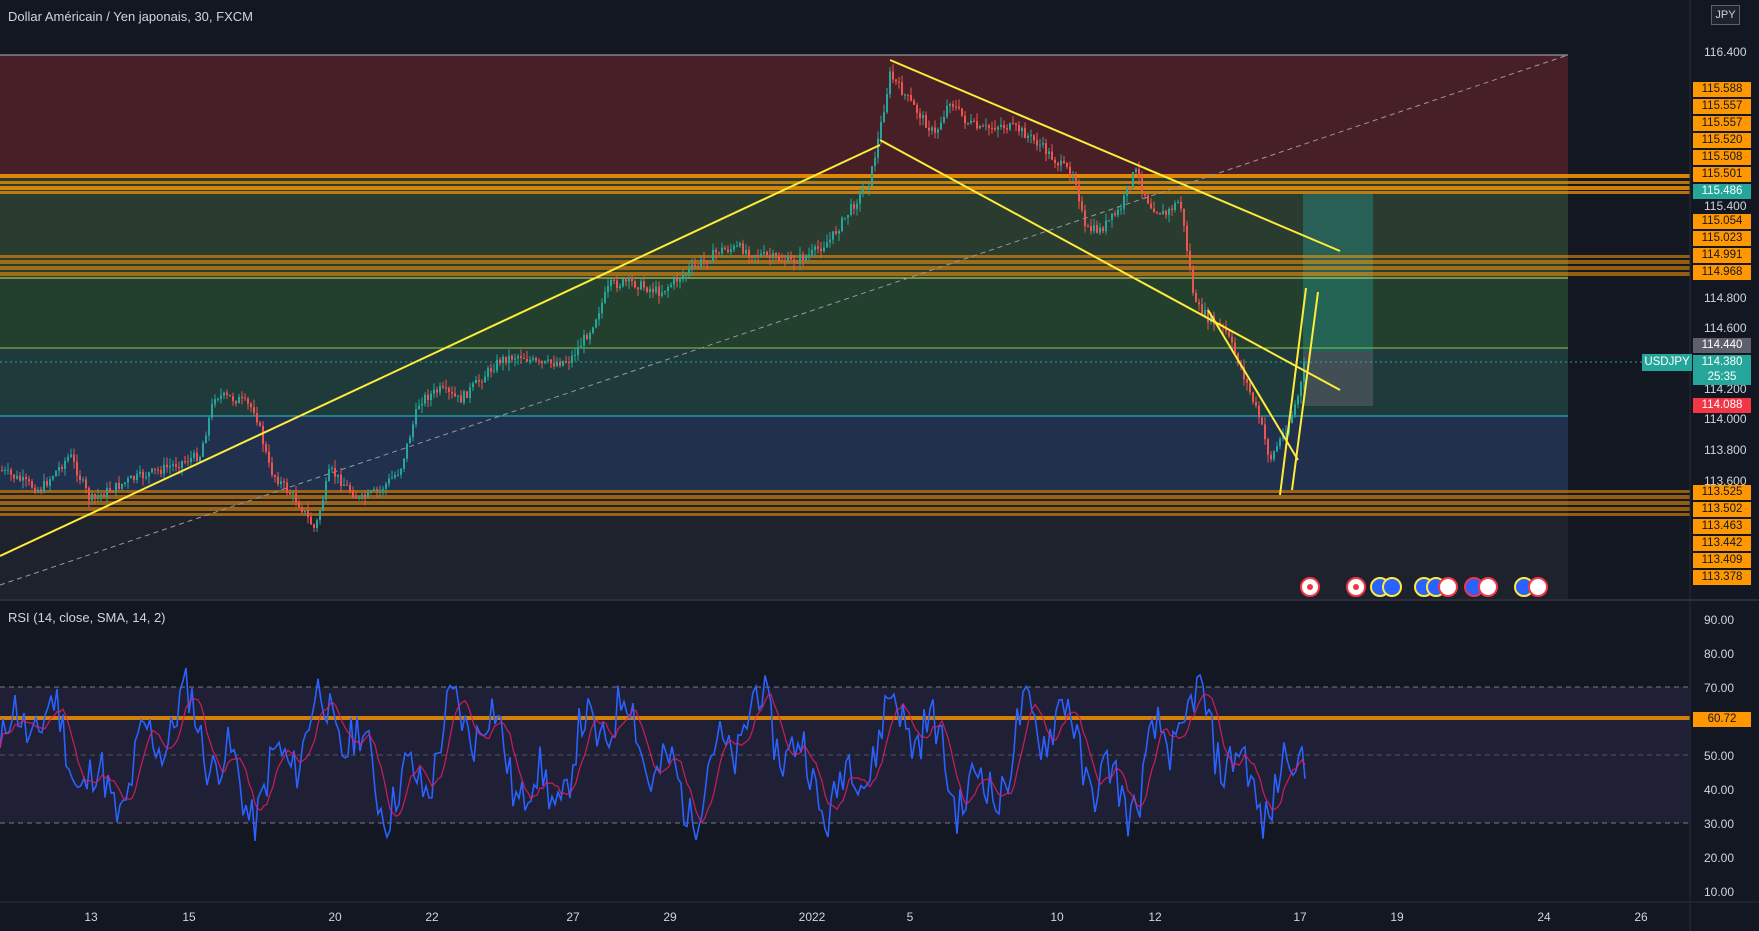 Image resolution: width=1759 pixels, height=931 pixels. Describe the element at coordinates (87, 617) in the screenshot. I see `rsi-indicator-label: RSI (14, close, SMA, 14, 2)` at that location.